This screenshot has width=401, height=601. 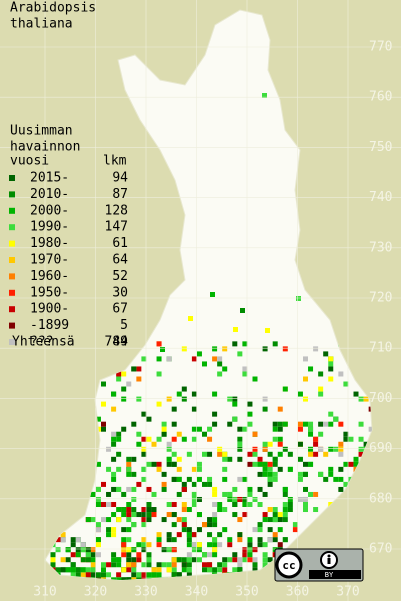 I want to click on legend-count: 30, so click(x=120, y=292).